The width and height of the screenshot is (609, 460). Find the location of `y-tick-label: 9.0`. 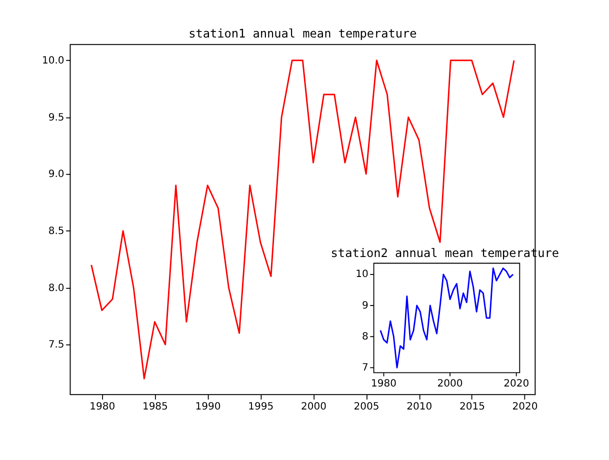

y-tick-label: 9.0 is located at coordinates (56, 174).